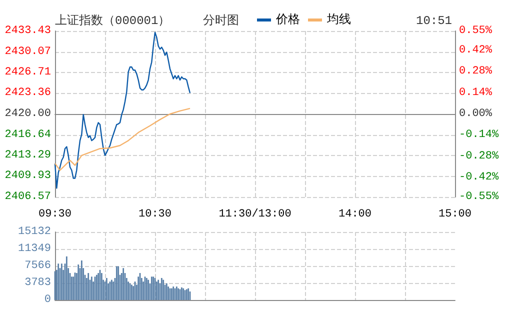 The width and height of the screenshot is (505, 330). I want to click on y2-tick-label: 0.42%, so click(475, 50).